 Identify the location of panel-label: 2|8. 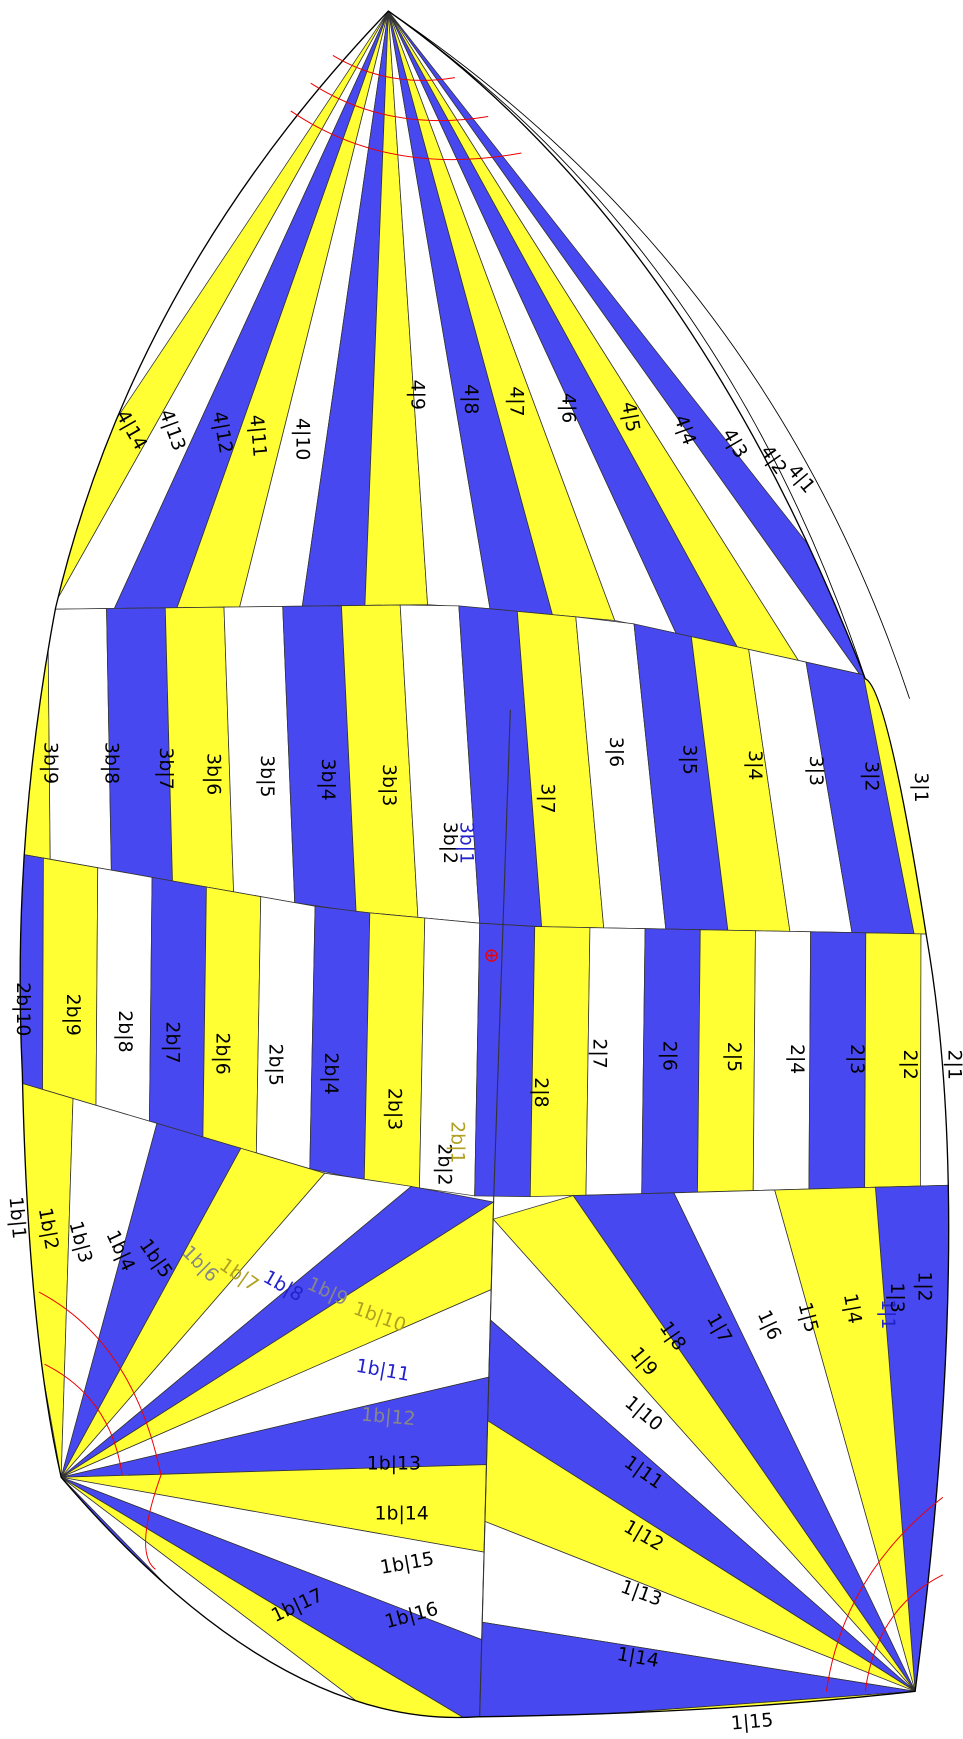
(540, 1092).